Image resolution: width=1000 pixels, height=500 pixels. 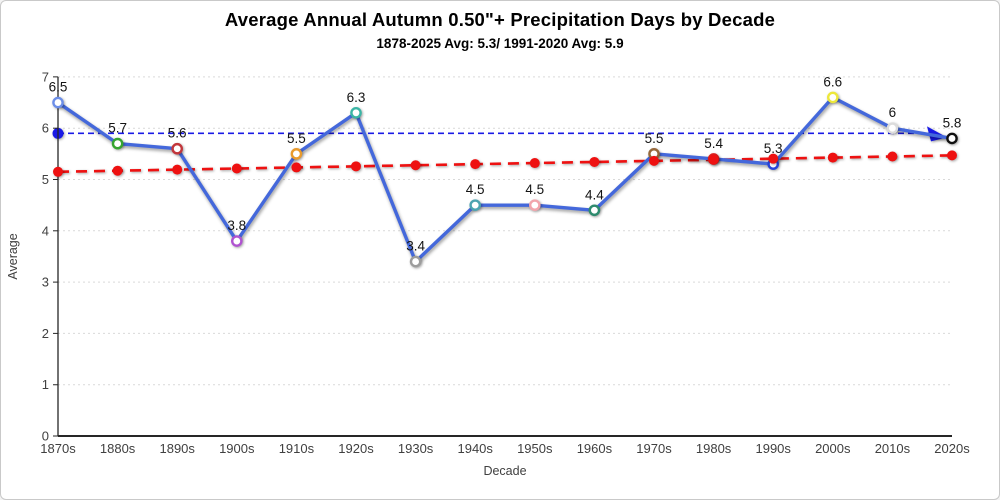 What do you see at coordinates (237, 448) in the screenshot?
I see `x-tick-label: 1900s` at bounding box center [237, 448].